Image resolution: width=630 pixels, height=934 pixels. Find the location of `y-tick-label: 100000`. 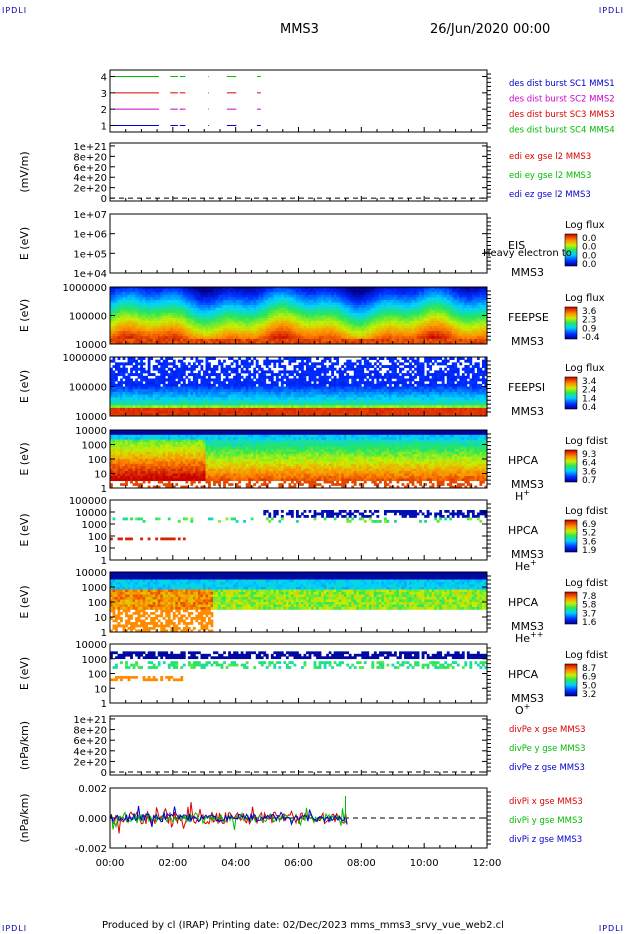

y-tick-label: 100000 is located at coordinates (88, 317).